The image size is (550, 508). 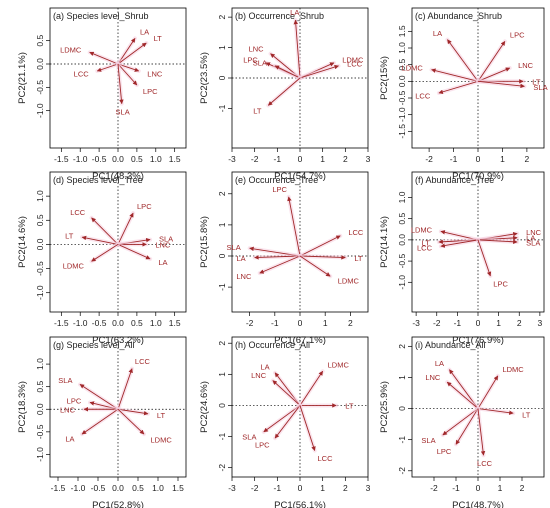 What do you see at coordinates (222, 468) in the screenshot?
I see `y-tick-label: -2` at bounding box center [222, 468].